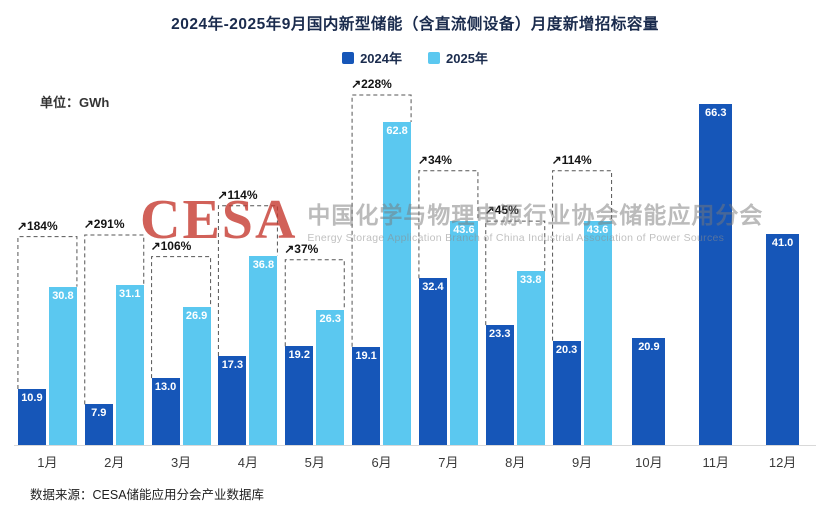 The width and height of the screenshot is (830, 525). What do you see at coordinates (530, 358) in the screenshot?
I see `bar-2025: 33.8` at bounding box center [530, 358].